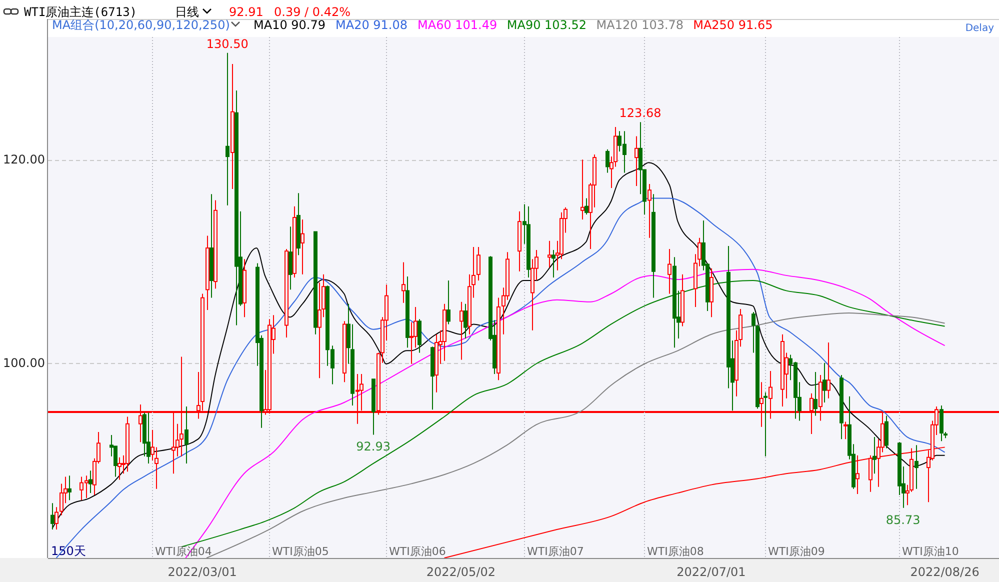 This screenshot has height=582, width=999. What do you see at coordinates (227, 43) in the screenshot?
I see `annotation: 130.50` at bounding box center [227, 43].